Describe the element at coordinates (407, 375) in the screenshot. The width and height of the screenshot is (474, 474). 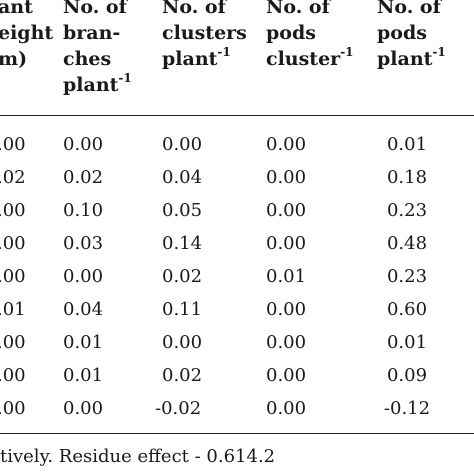
I see `cell-pods-plant: 0.09` at that location.